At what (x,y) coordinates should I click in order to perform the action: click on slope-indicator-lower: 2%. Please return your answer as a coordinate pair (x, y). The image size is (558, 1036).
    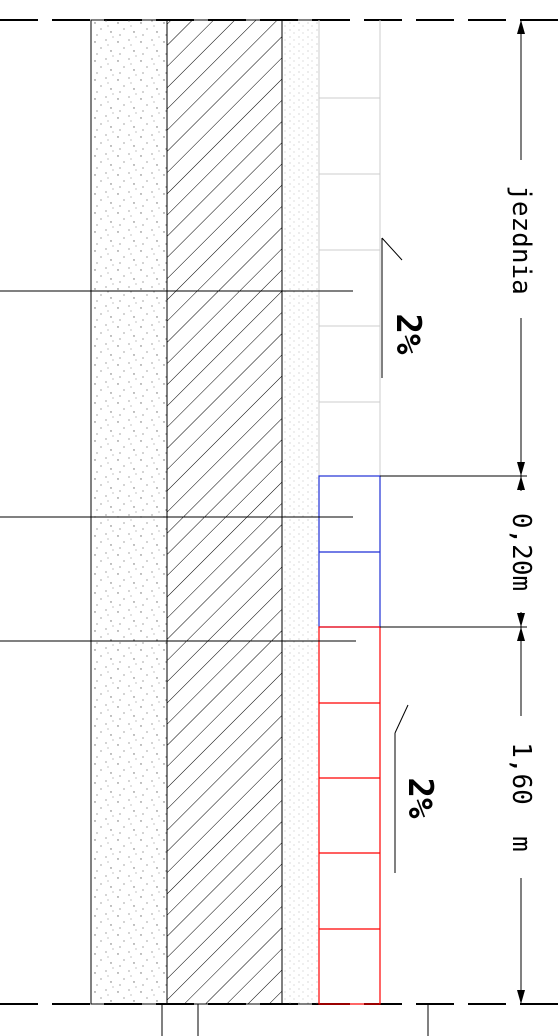
    Looking at the image, I should click on (417, 788).